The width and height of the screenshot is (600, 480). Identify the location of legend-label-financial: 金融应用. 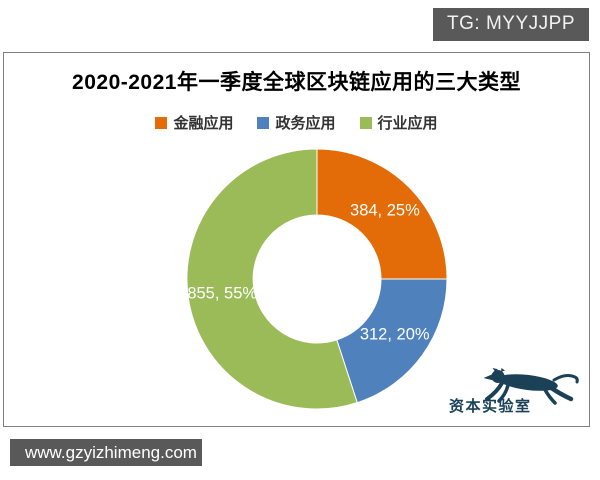
(203, 123).